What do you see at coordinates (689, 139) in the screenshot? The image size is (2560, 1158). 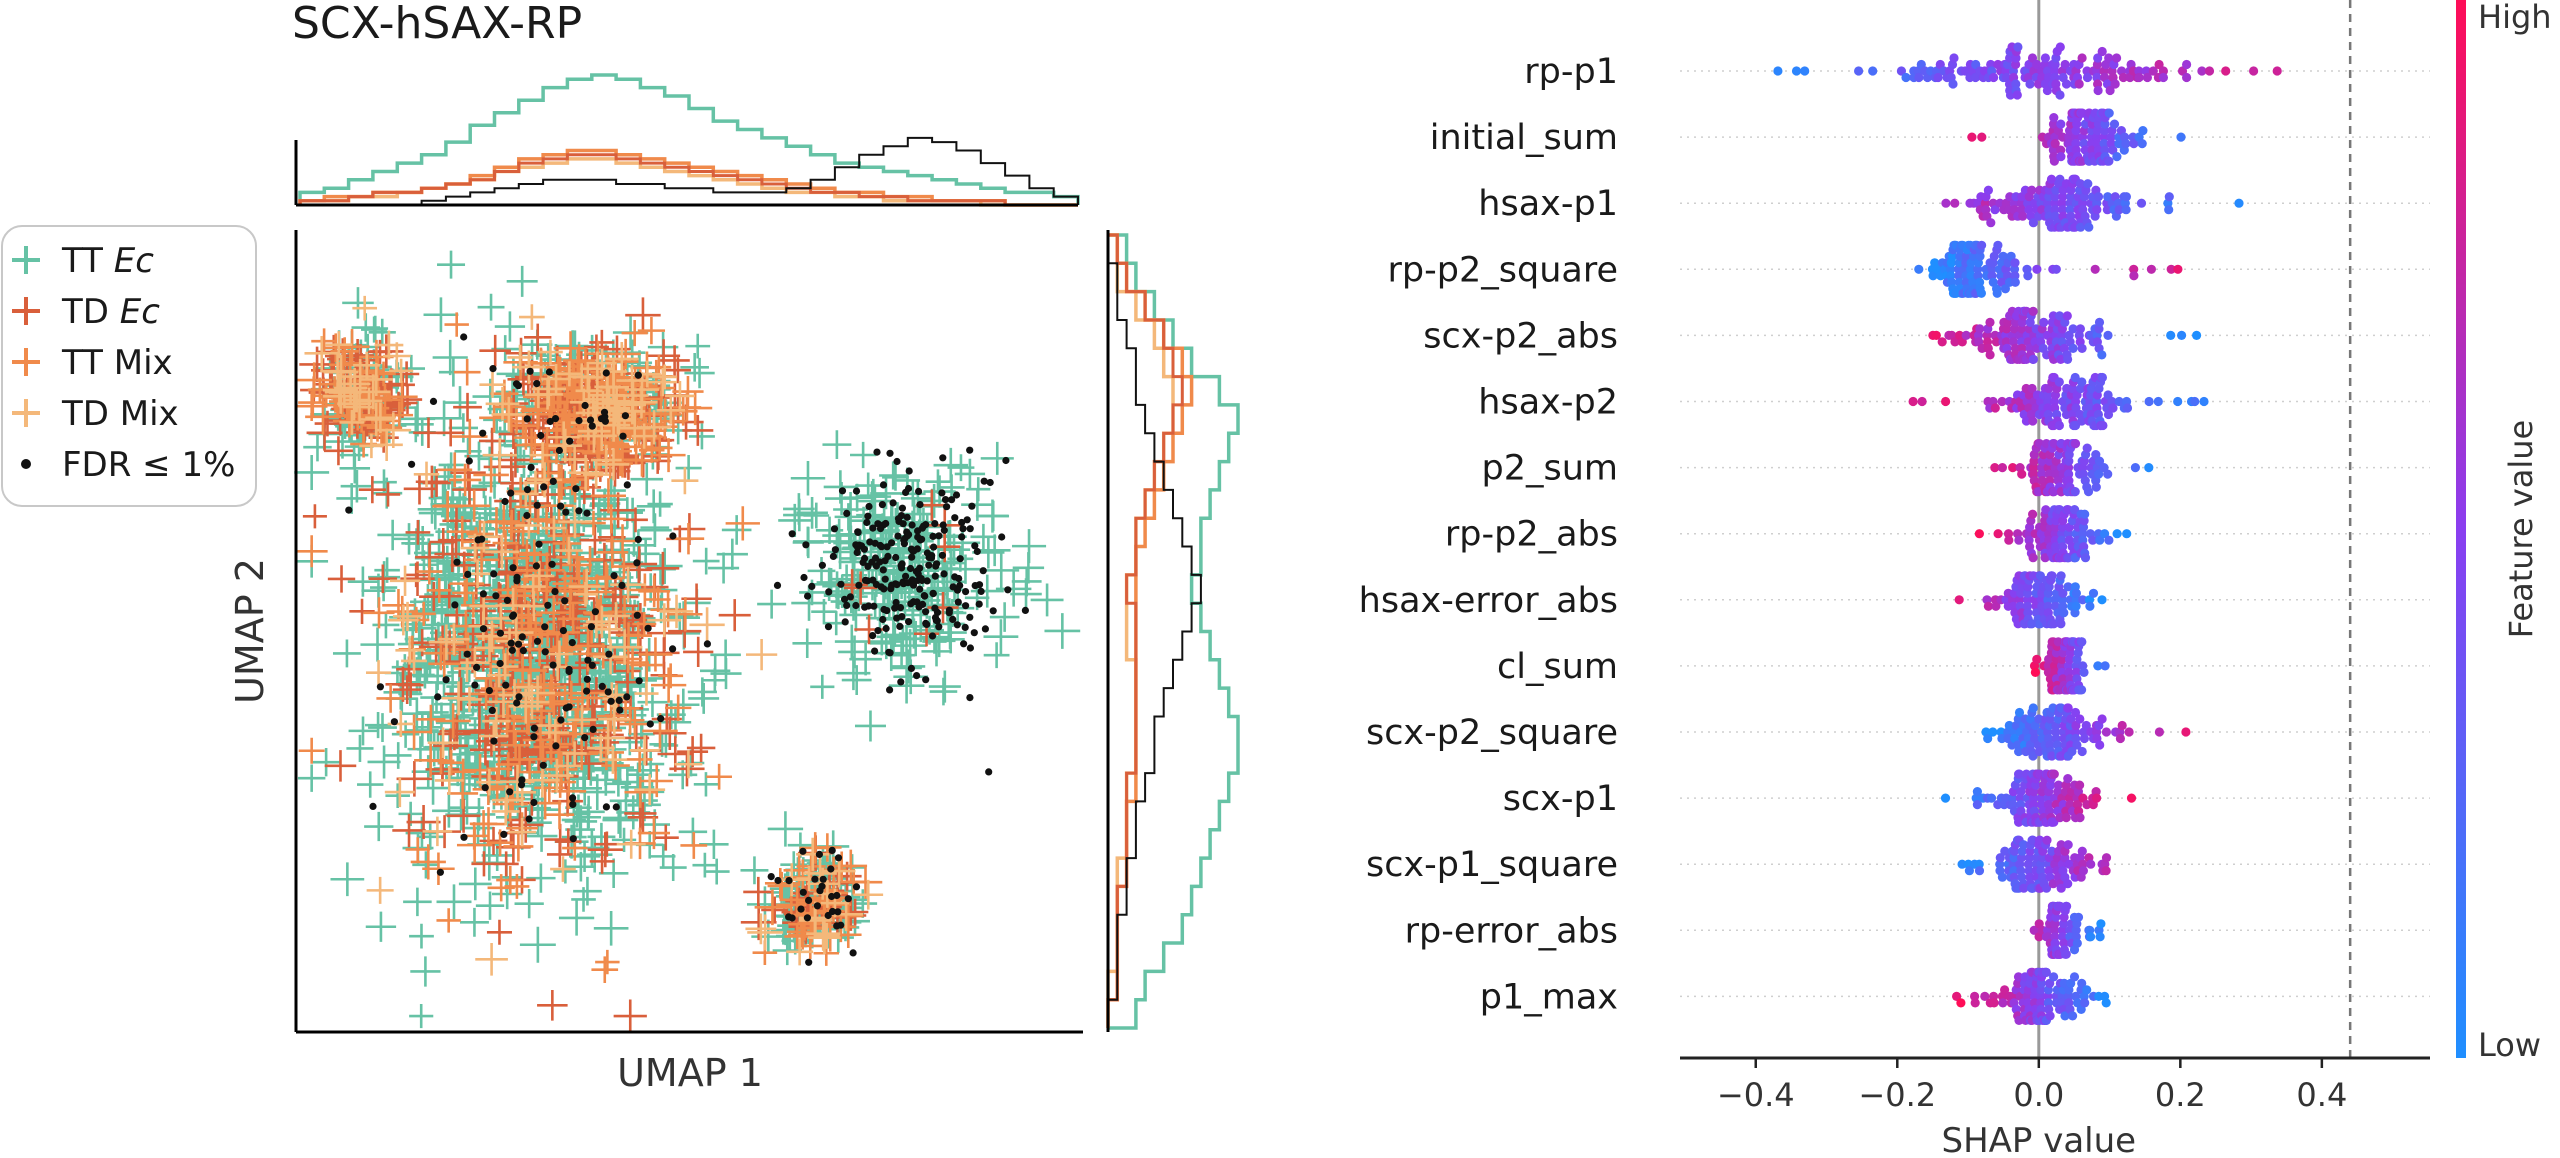 I see `top-hist-tt-ec` at bounding box center [689, 139].